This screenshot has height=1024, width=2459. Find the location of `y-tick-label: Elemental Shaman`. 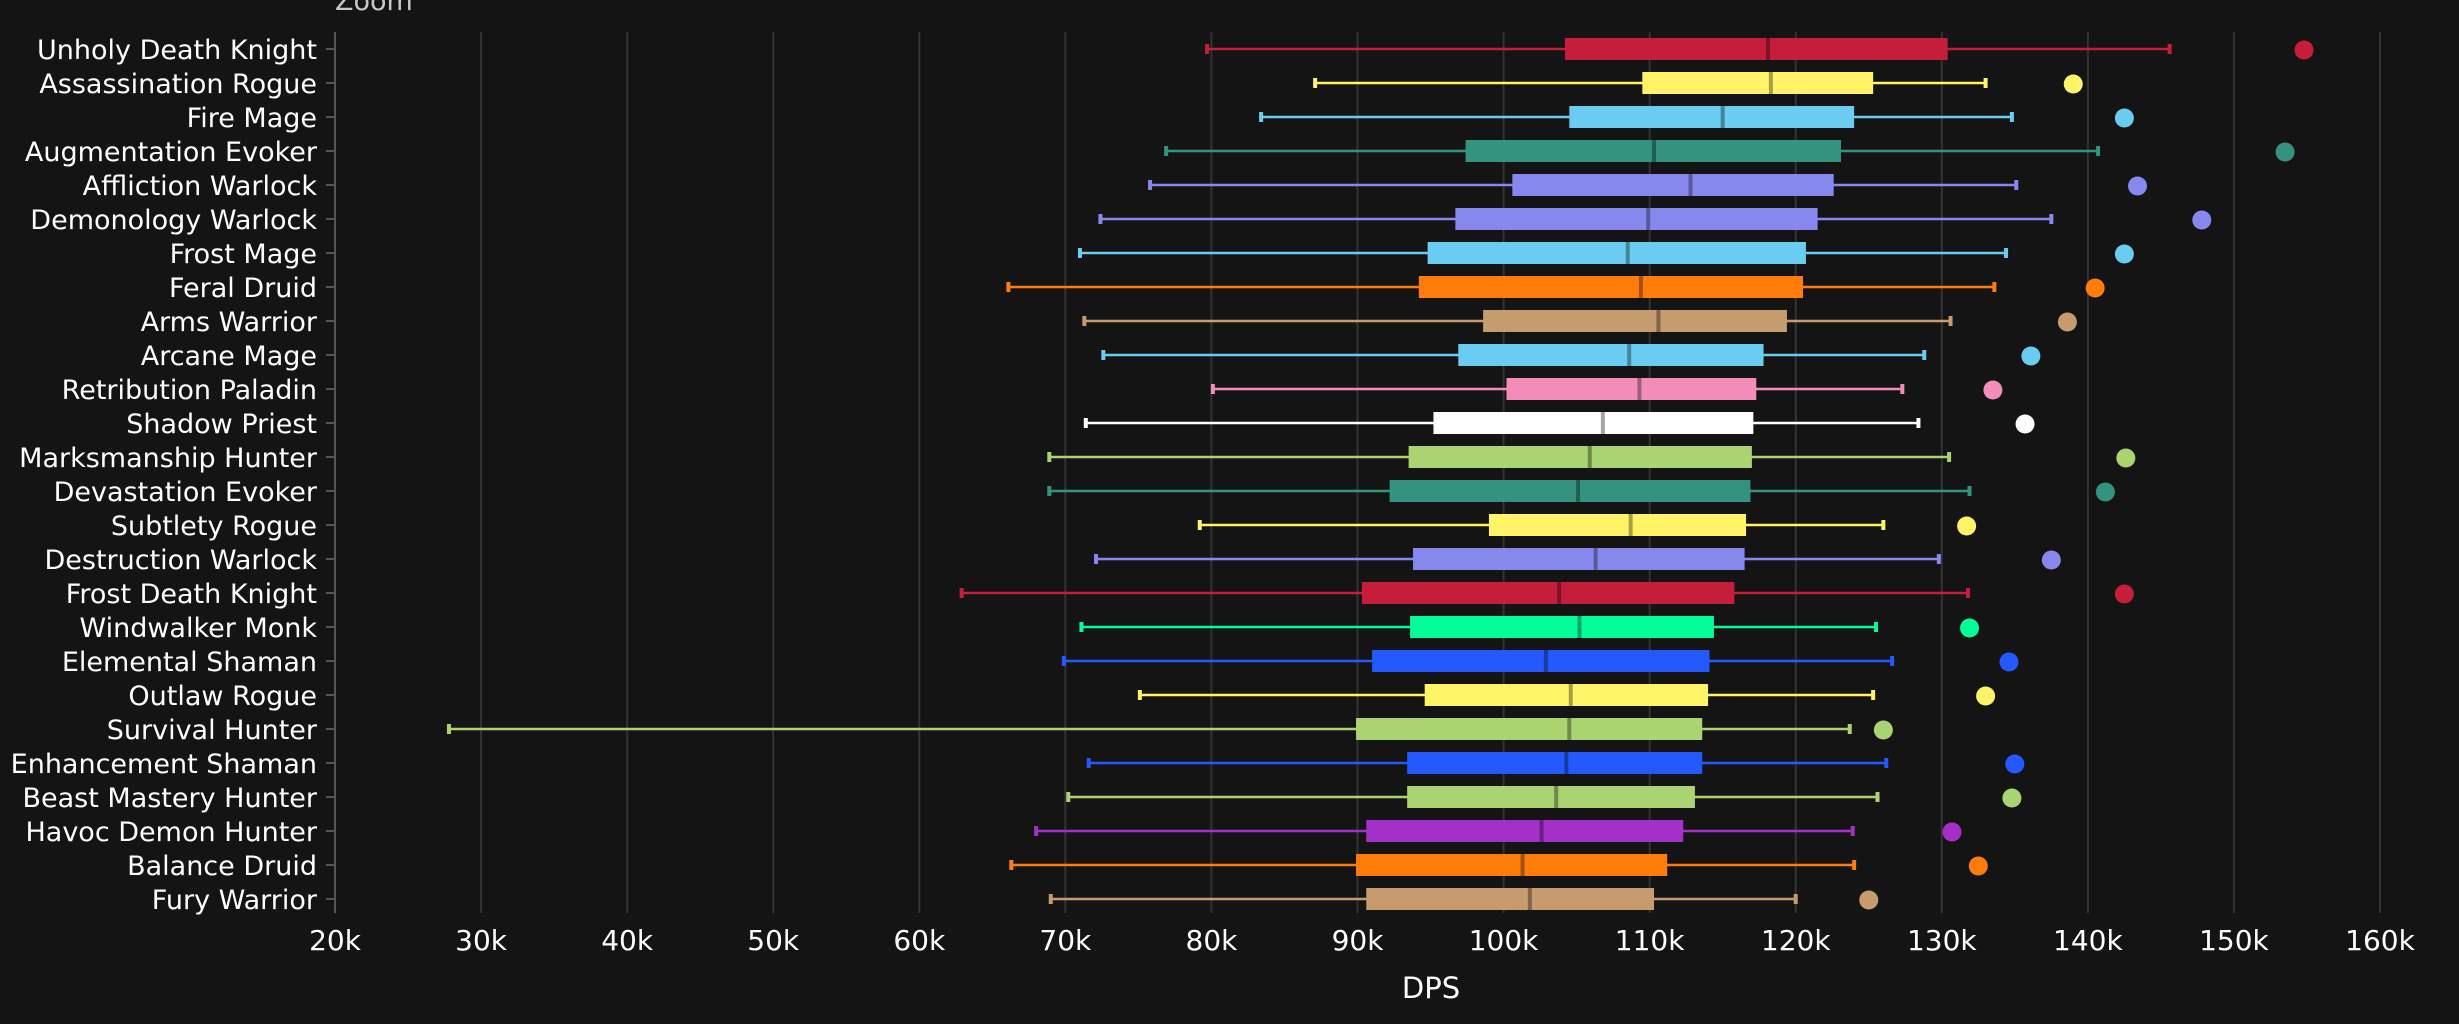

y-tick-label: Elemental Shaman is located at coordinates (189, 662).